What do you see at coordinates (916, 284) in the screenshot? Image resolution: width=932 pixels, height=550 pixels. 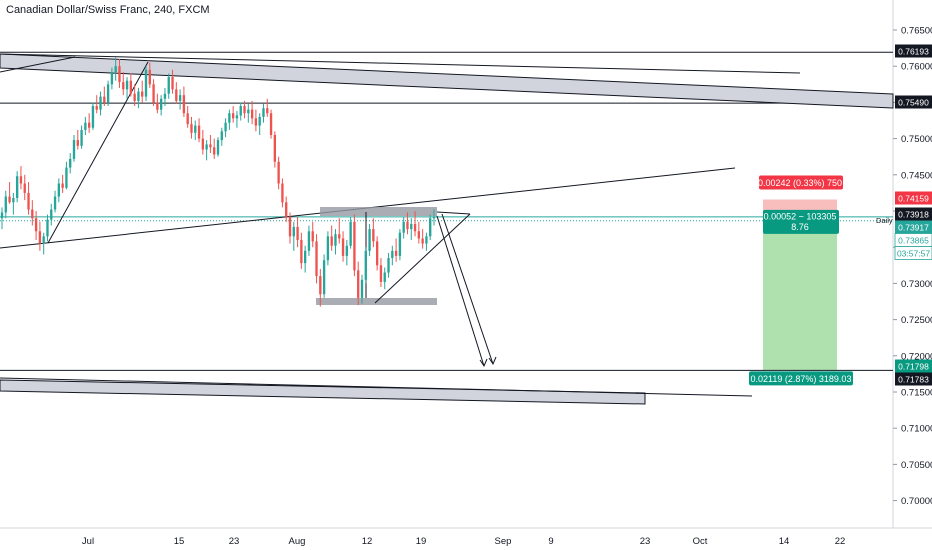 I see `y-tick-label: 0.73000` at bounding box center [916, 284].